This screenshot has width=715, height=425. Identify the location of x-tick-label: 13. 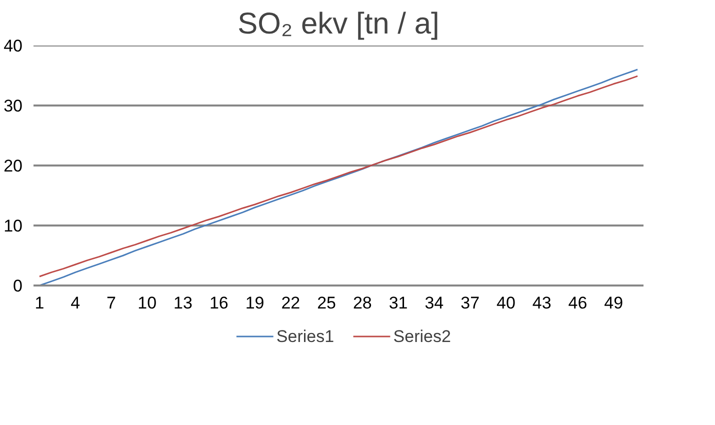
(183, 303).